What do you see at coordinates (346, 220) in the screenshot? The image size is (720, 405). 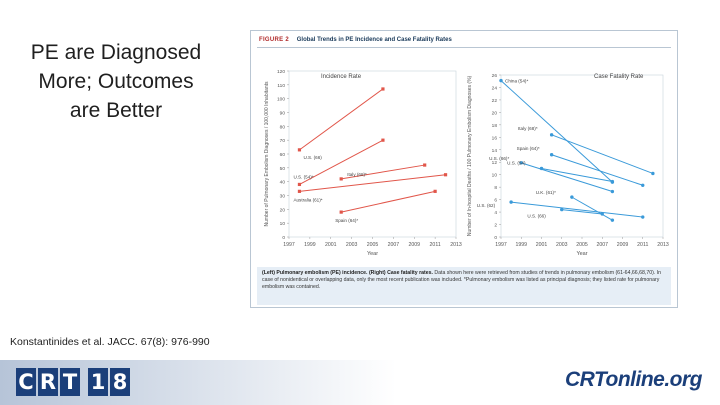 I see `series-label: Spain (64)*` at bounding box center [346, 220].